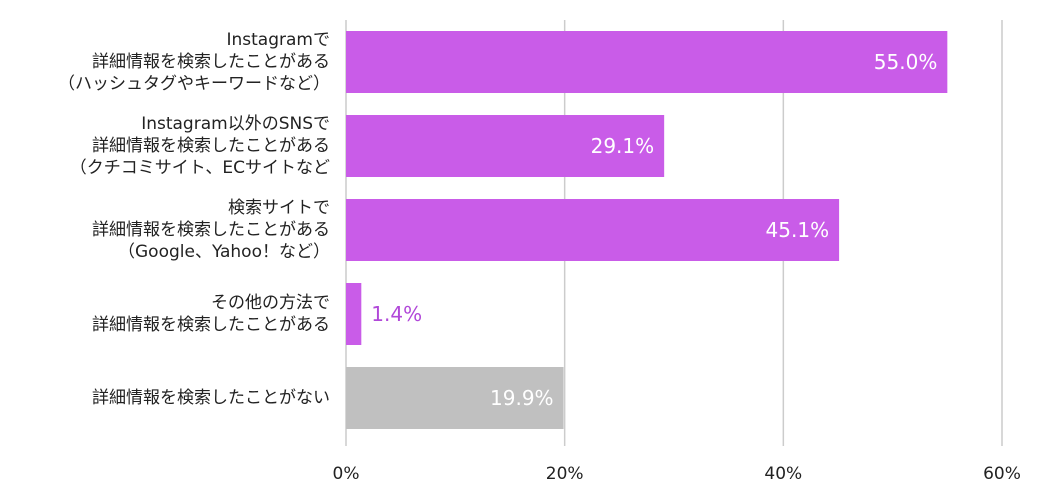 The height and width of the screenshot is (494, 1053). What do you see at coordinates (200, 168) in the screenshot?
I see `category-label-2-line-3: （クチコミサイト、ECサイトなど` at bounding box center [200, 168].